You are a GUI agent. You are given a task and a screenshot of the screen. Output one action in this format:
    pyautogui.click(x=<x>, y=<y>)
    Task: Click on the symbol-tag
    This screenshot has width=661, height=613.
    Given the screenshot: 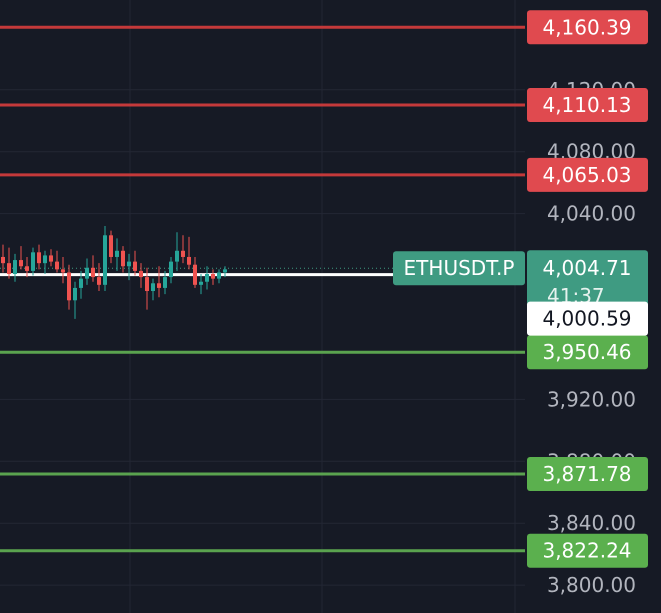 What is the action you would take?
    pyautogui.click(x=459, y=268)
    